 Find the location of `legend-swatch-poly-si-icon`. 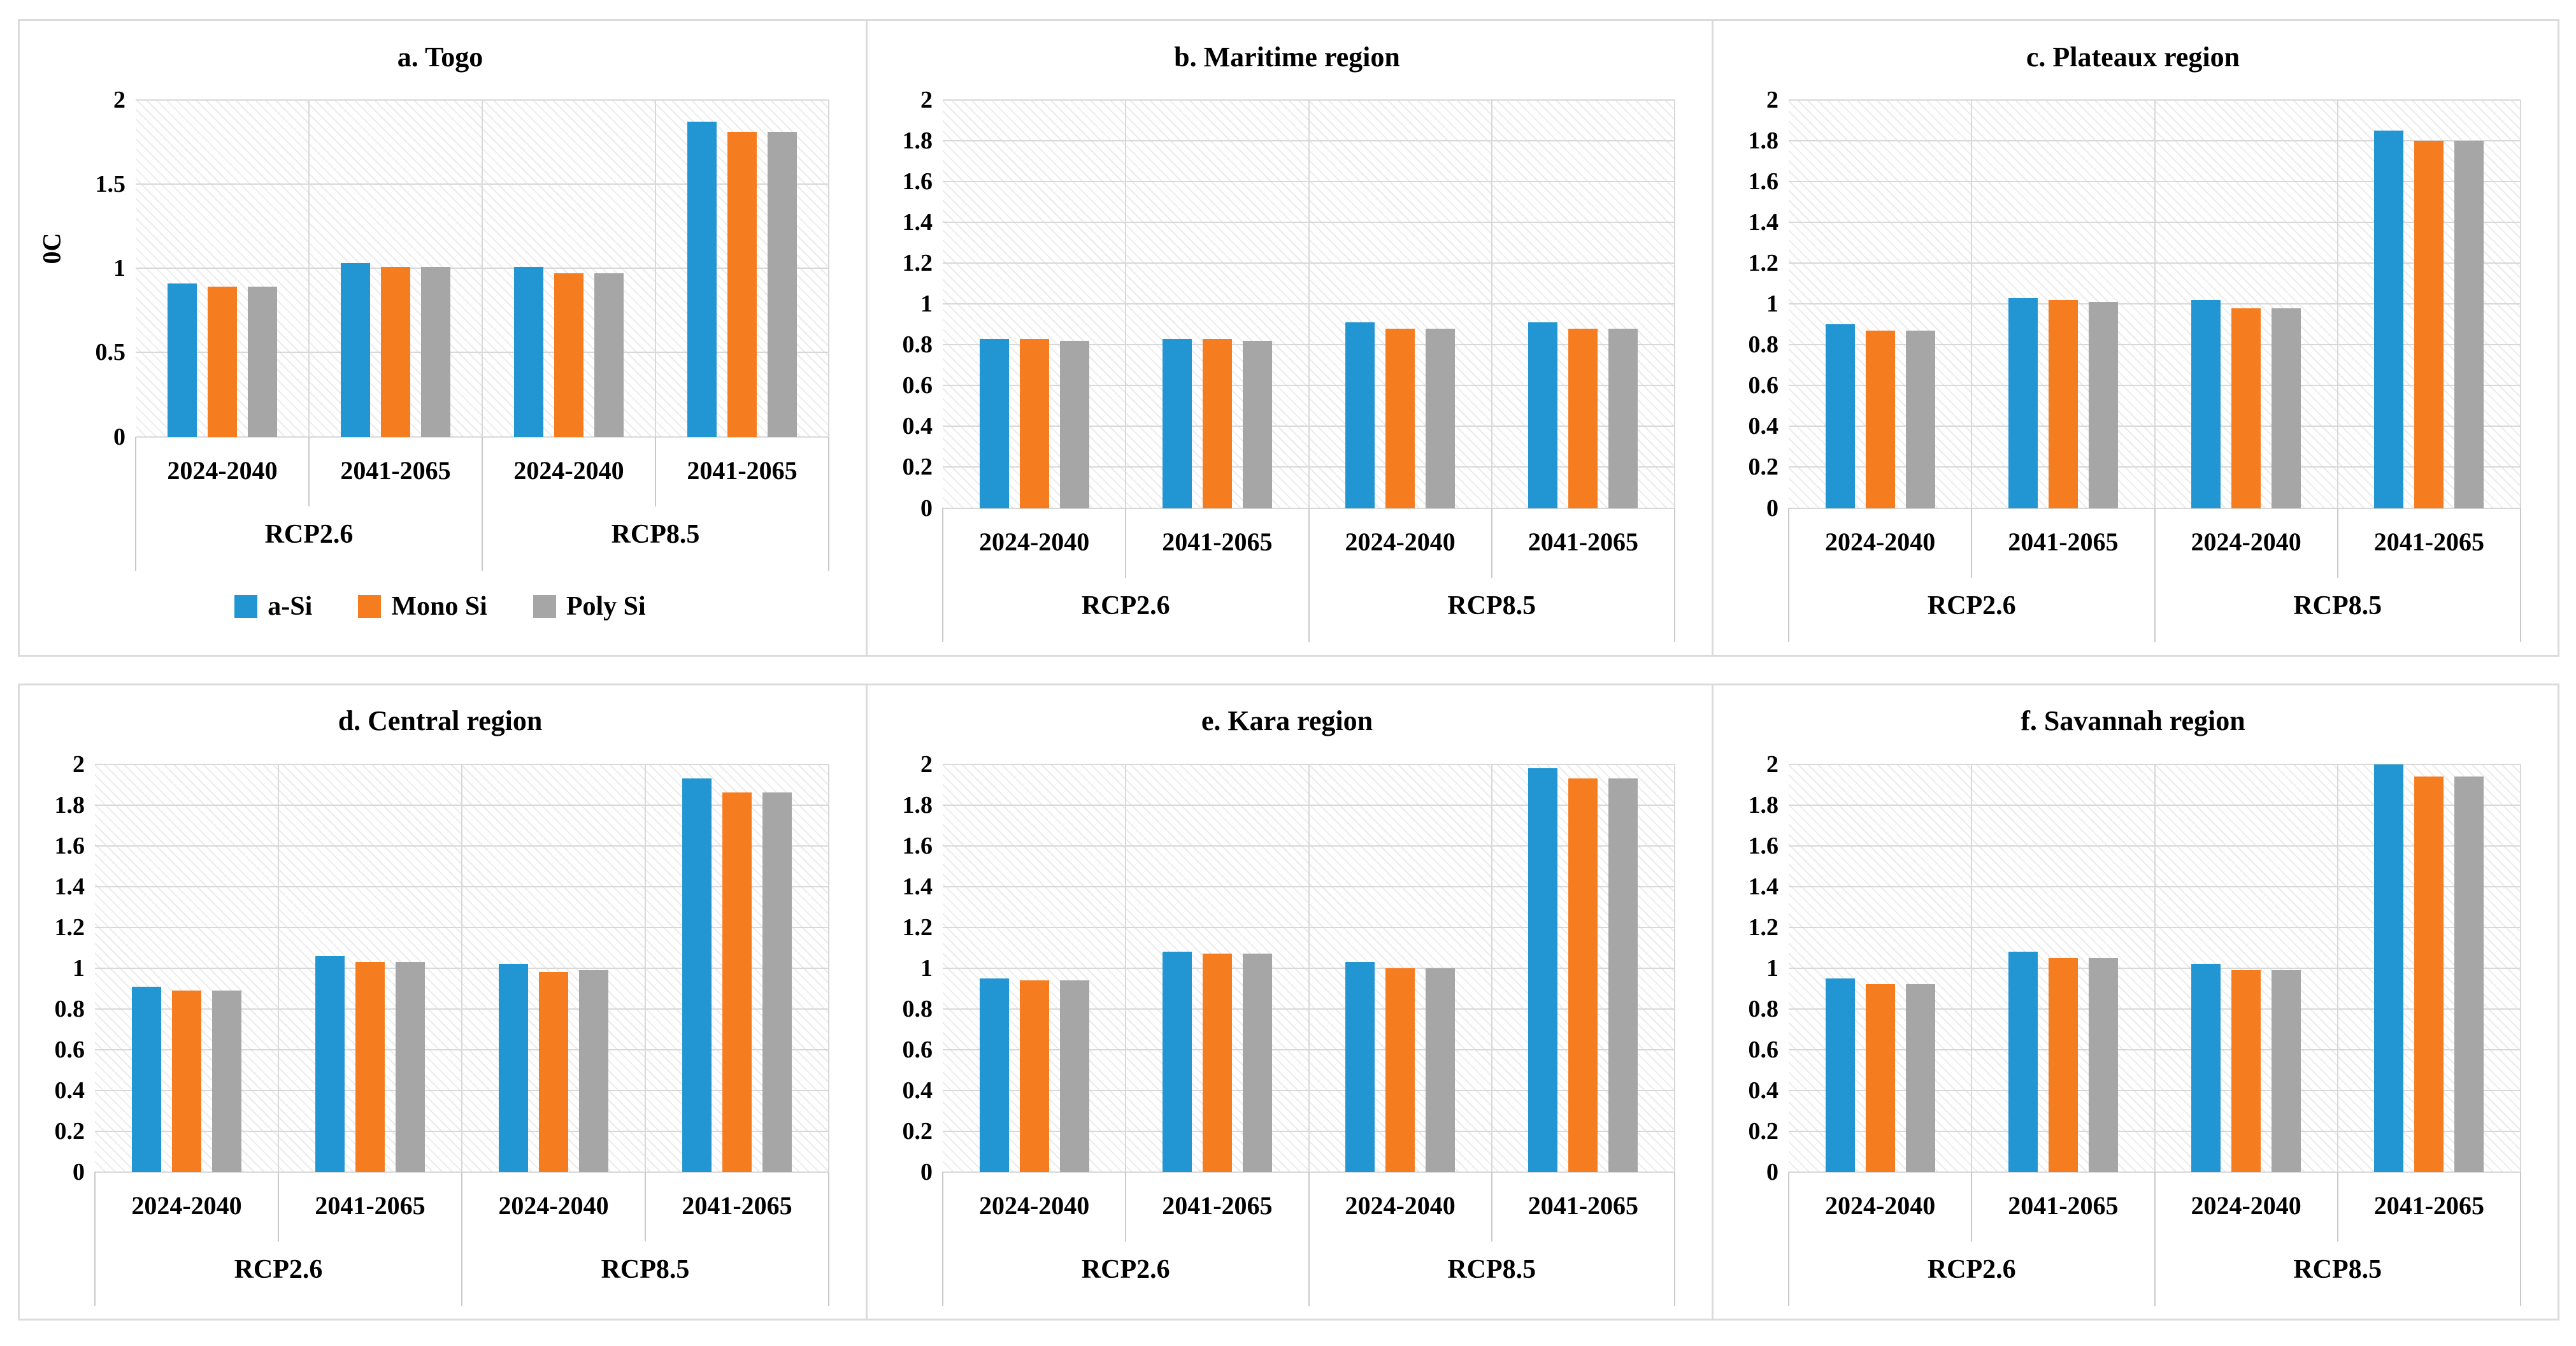

legend-swatch-poly-si-icon is located at coordinates (544, 606).